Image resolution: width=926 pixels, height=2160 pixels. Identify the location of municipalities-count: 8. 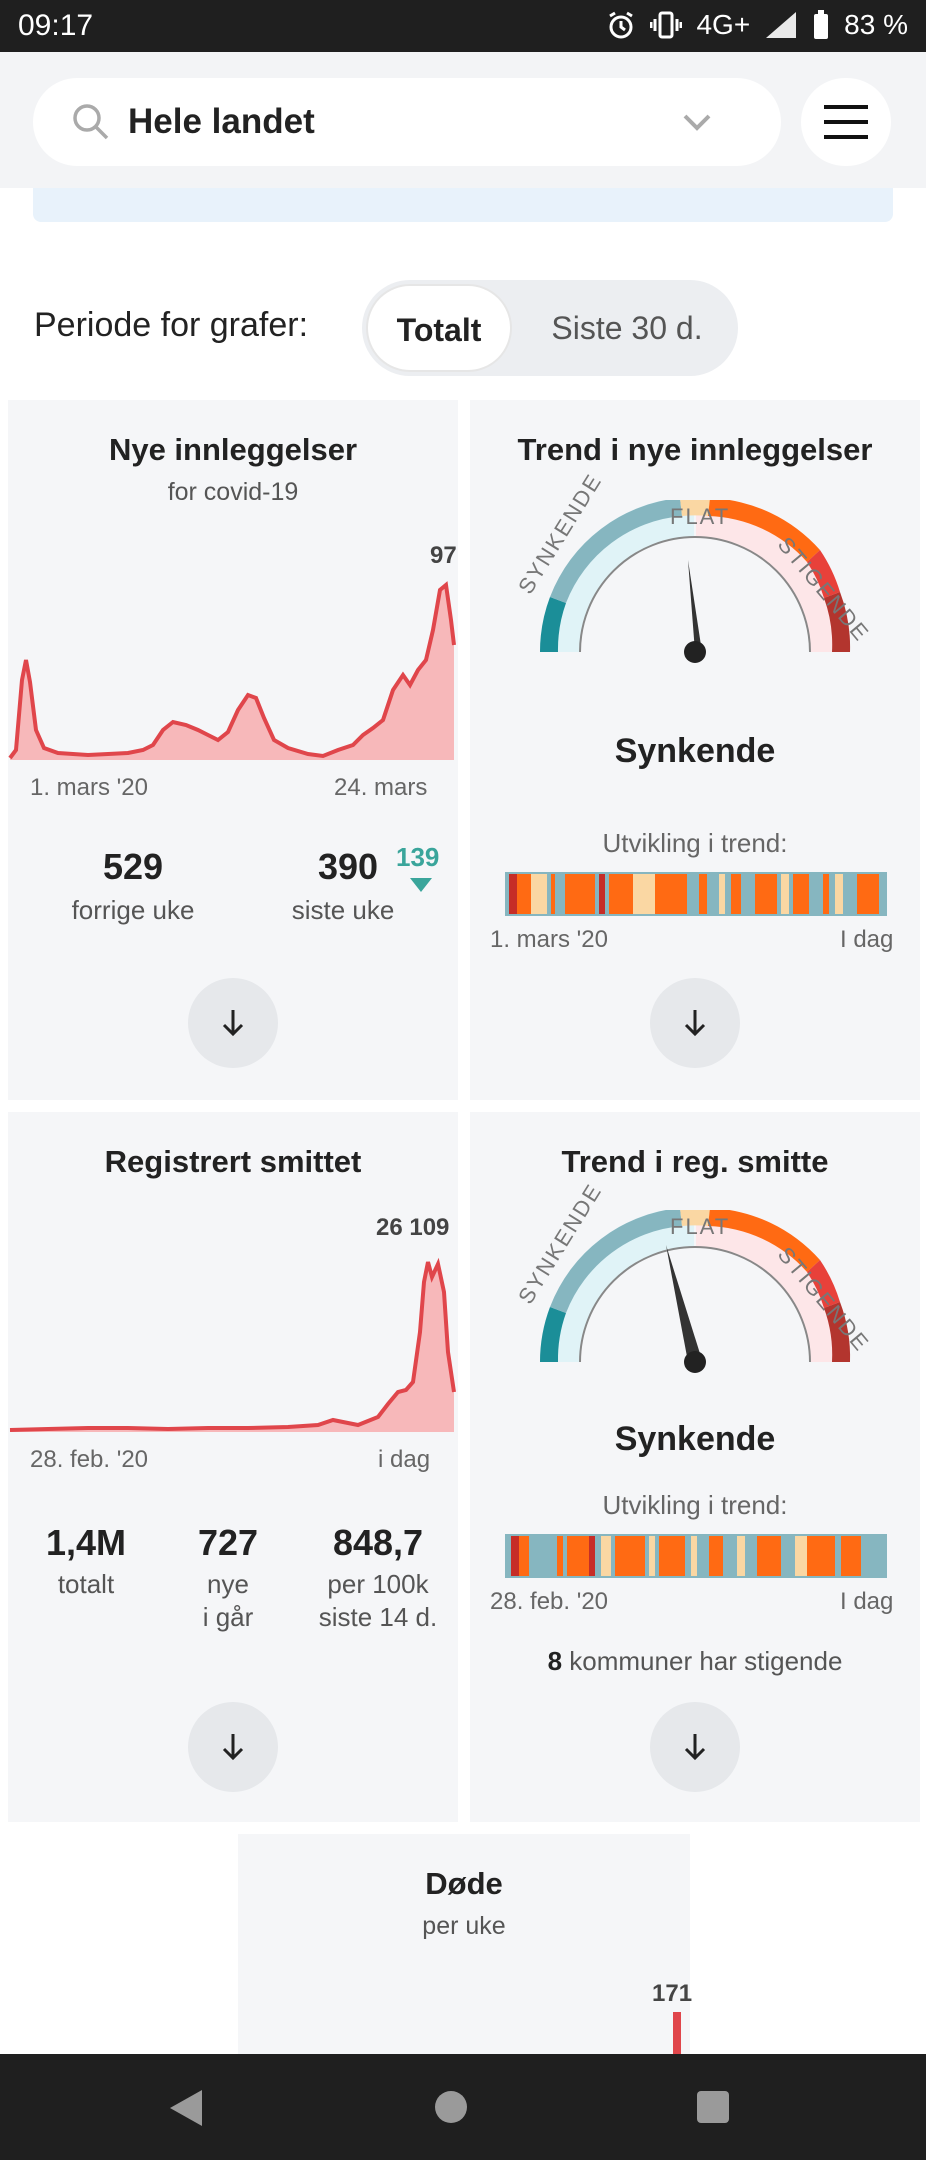
(555, 1661).